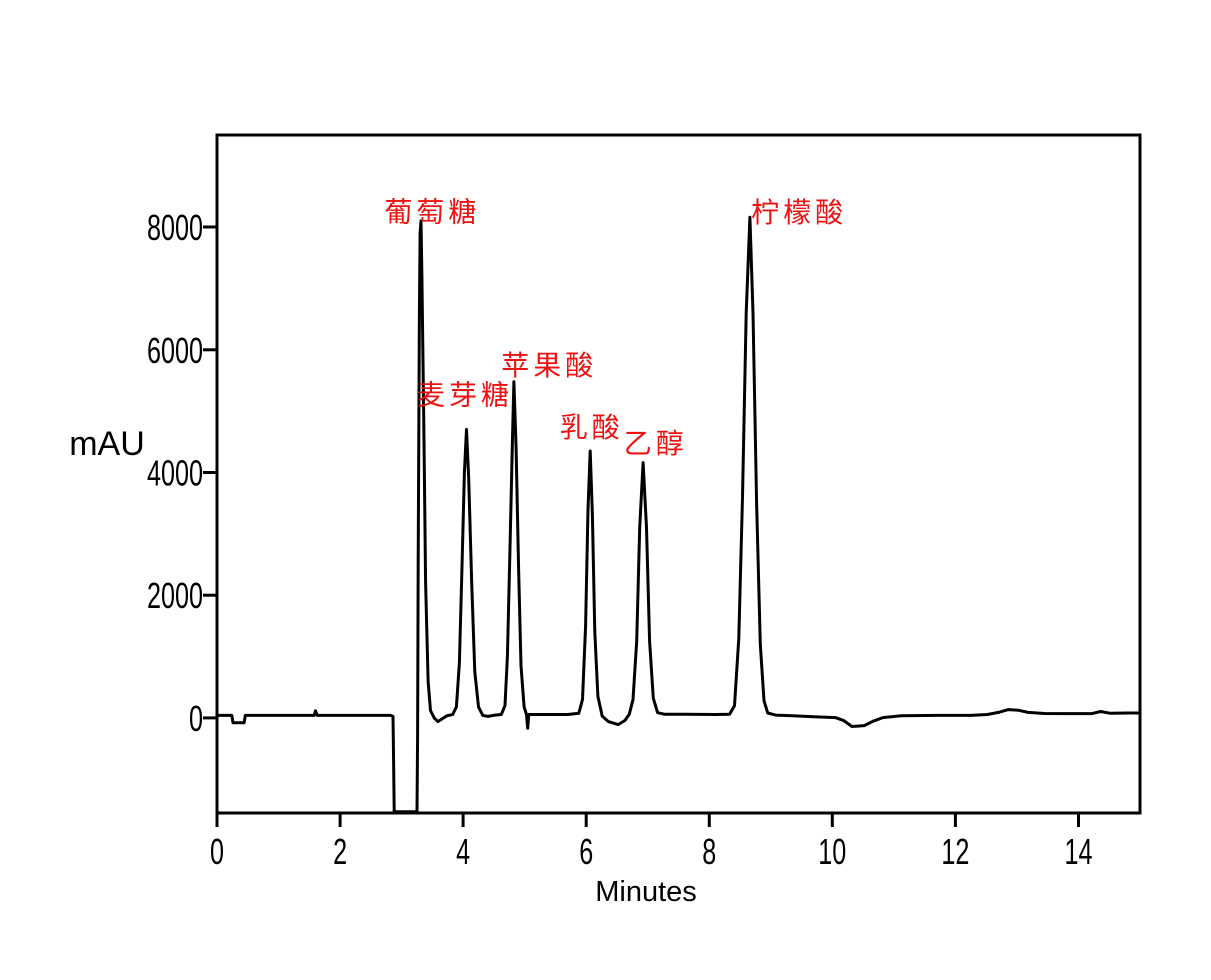 This screenshot has width=1211, height=980. What do you see at coordinates (832, 851) in the screenshot?
I see `x-tick-label: 10` at bounding box center [832, 851].